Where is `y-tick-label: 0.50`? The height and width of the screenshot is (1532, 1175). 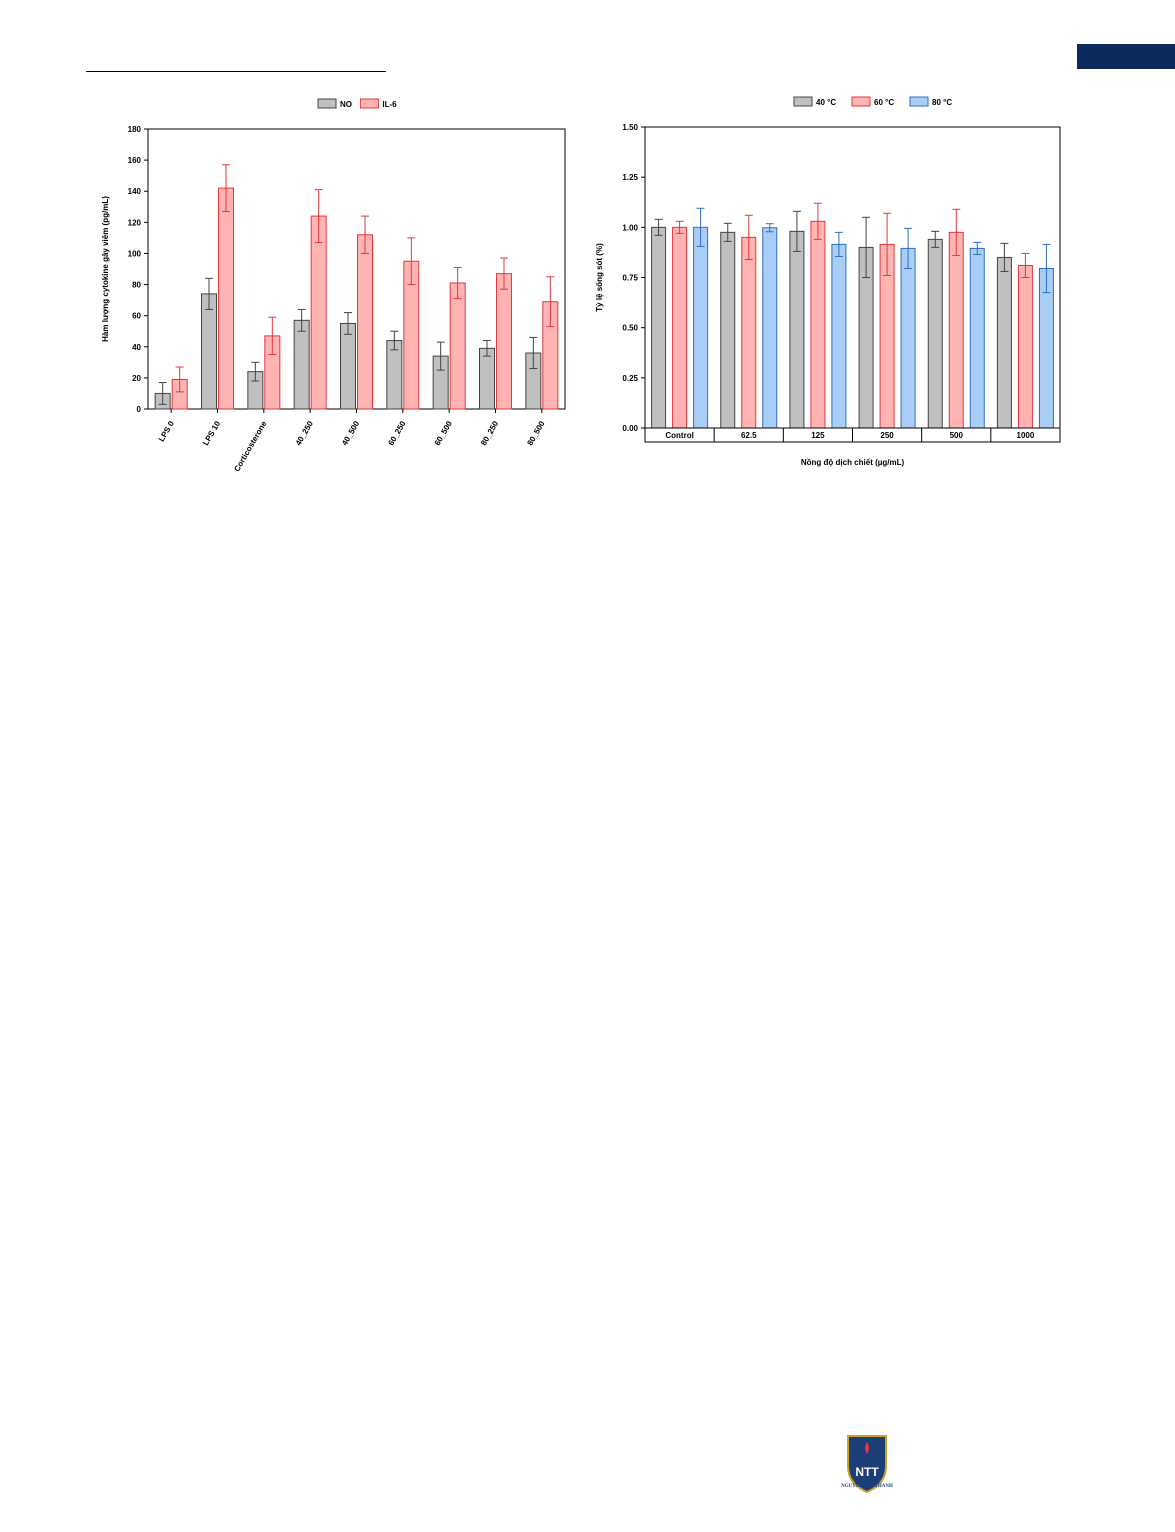
y-tick-label: 0.50 is located at coordinates (630, 328).